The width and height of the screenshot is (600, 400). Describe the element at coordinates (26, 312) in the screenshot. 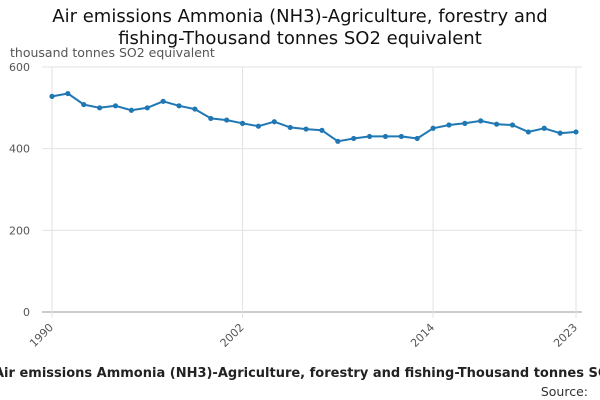

I see `y-tick-label: 0` at that location.